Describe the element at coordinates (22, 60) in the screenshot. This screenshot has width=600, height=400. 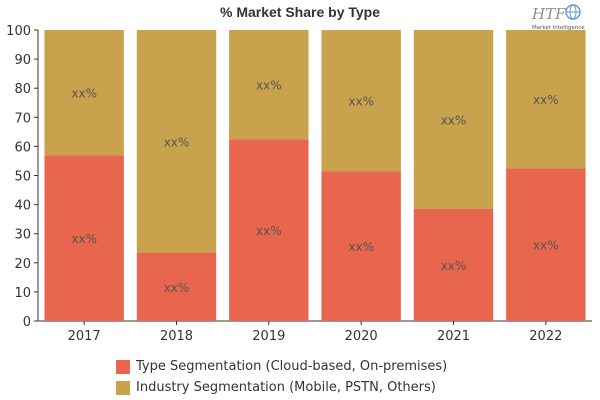
I see `y-tick-label: 90` at that location.